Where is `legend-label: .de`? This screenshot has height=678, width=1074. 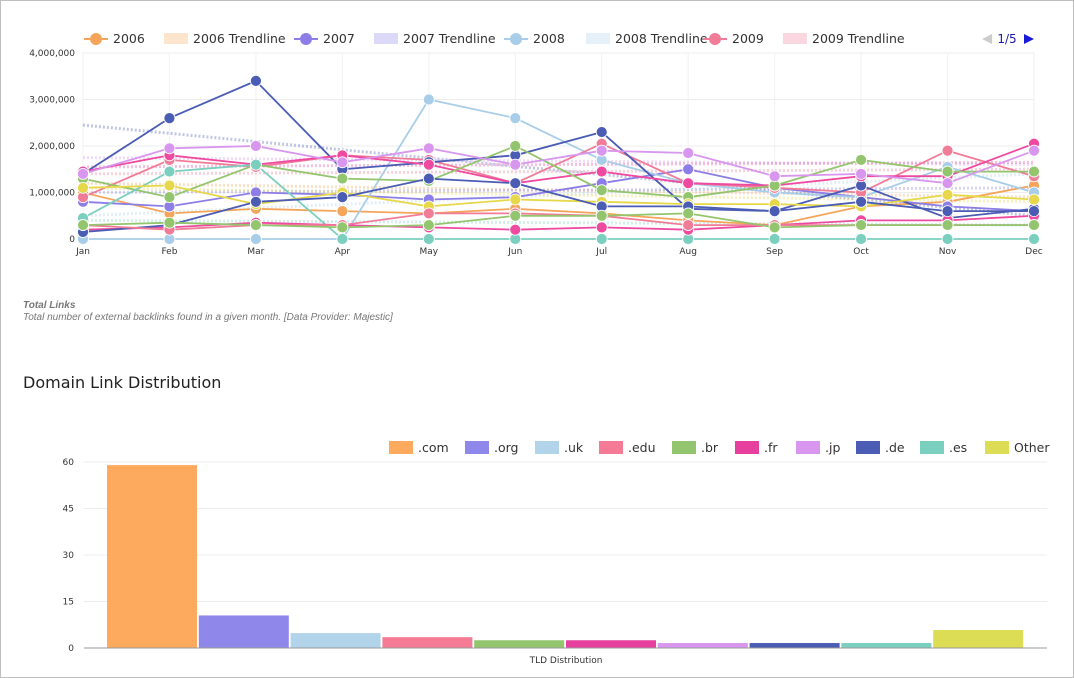
legend-label: .de is located at coordinates (895, 447).